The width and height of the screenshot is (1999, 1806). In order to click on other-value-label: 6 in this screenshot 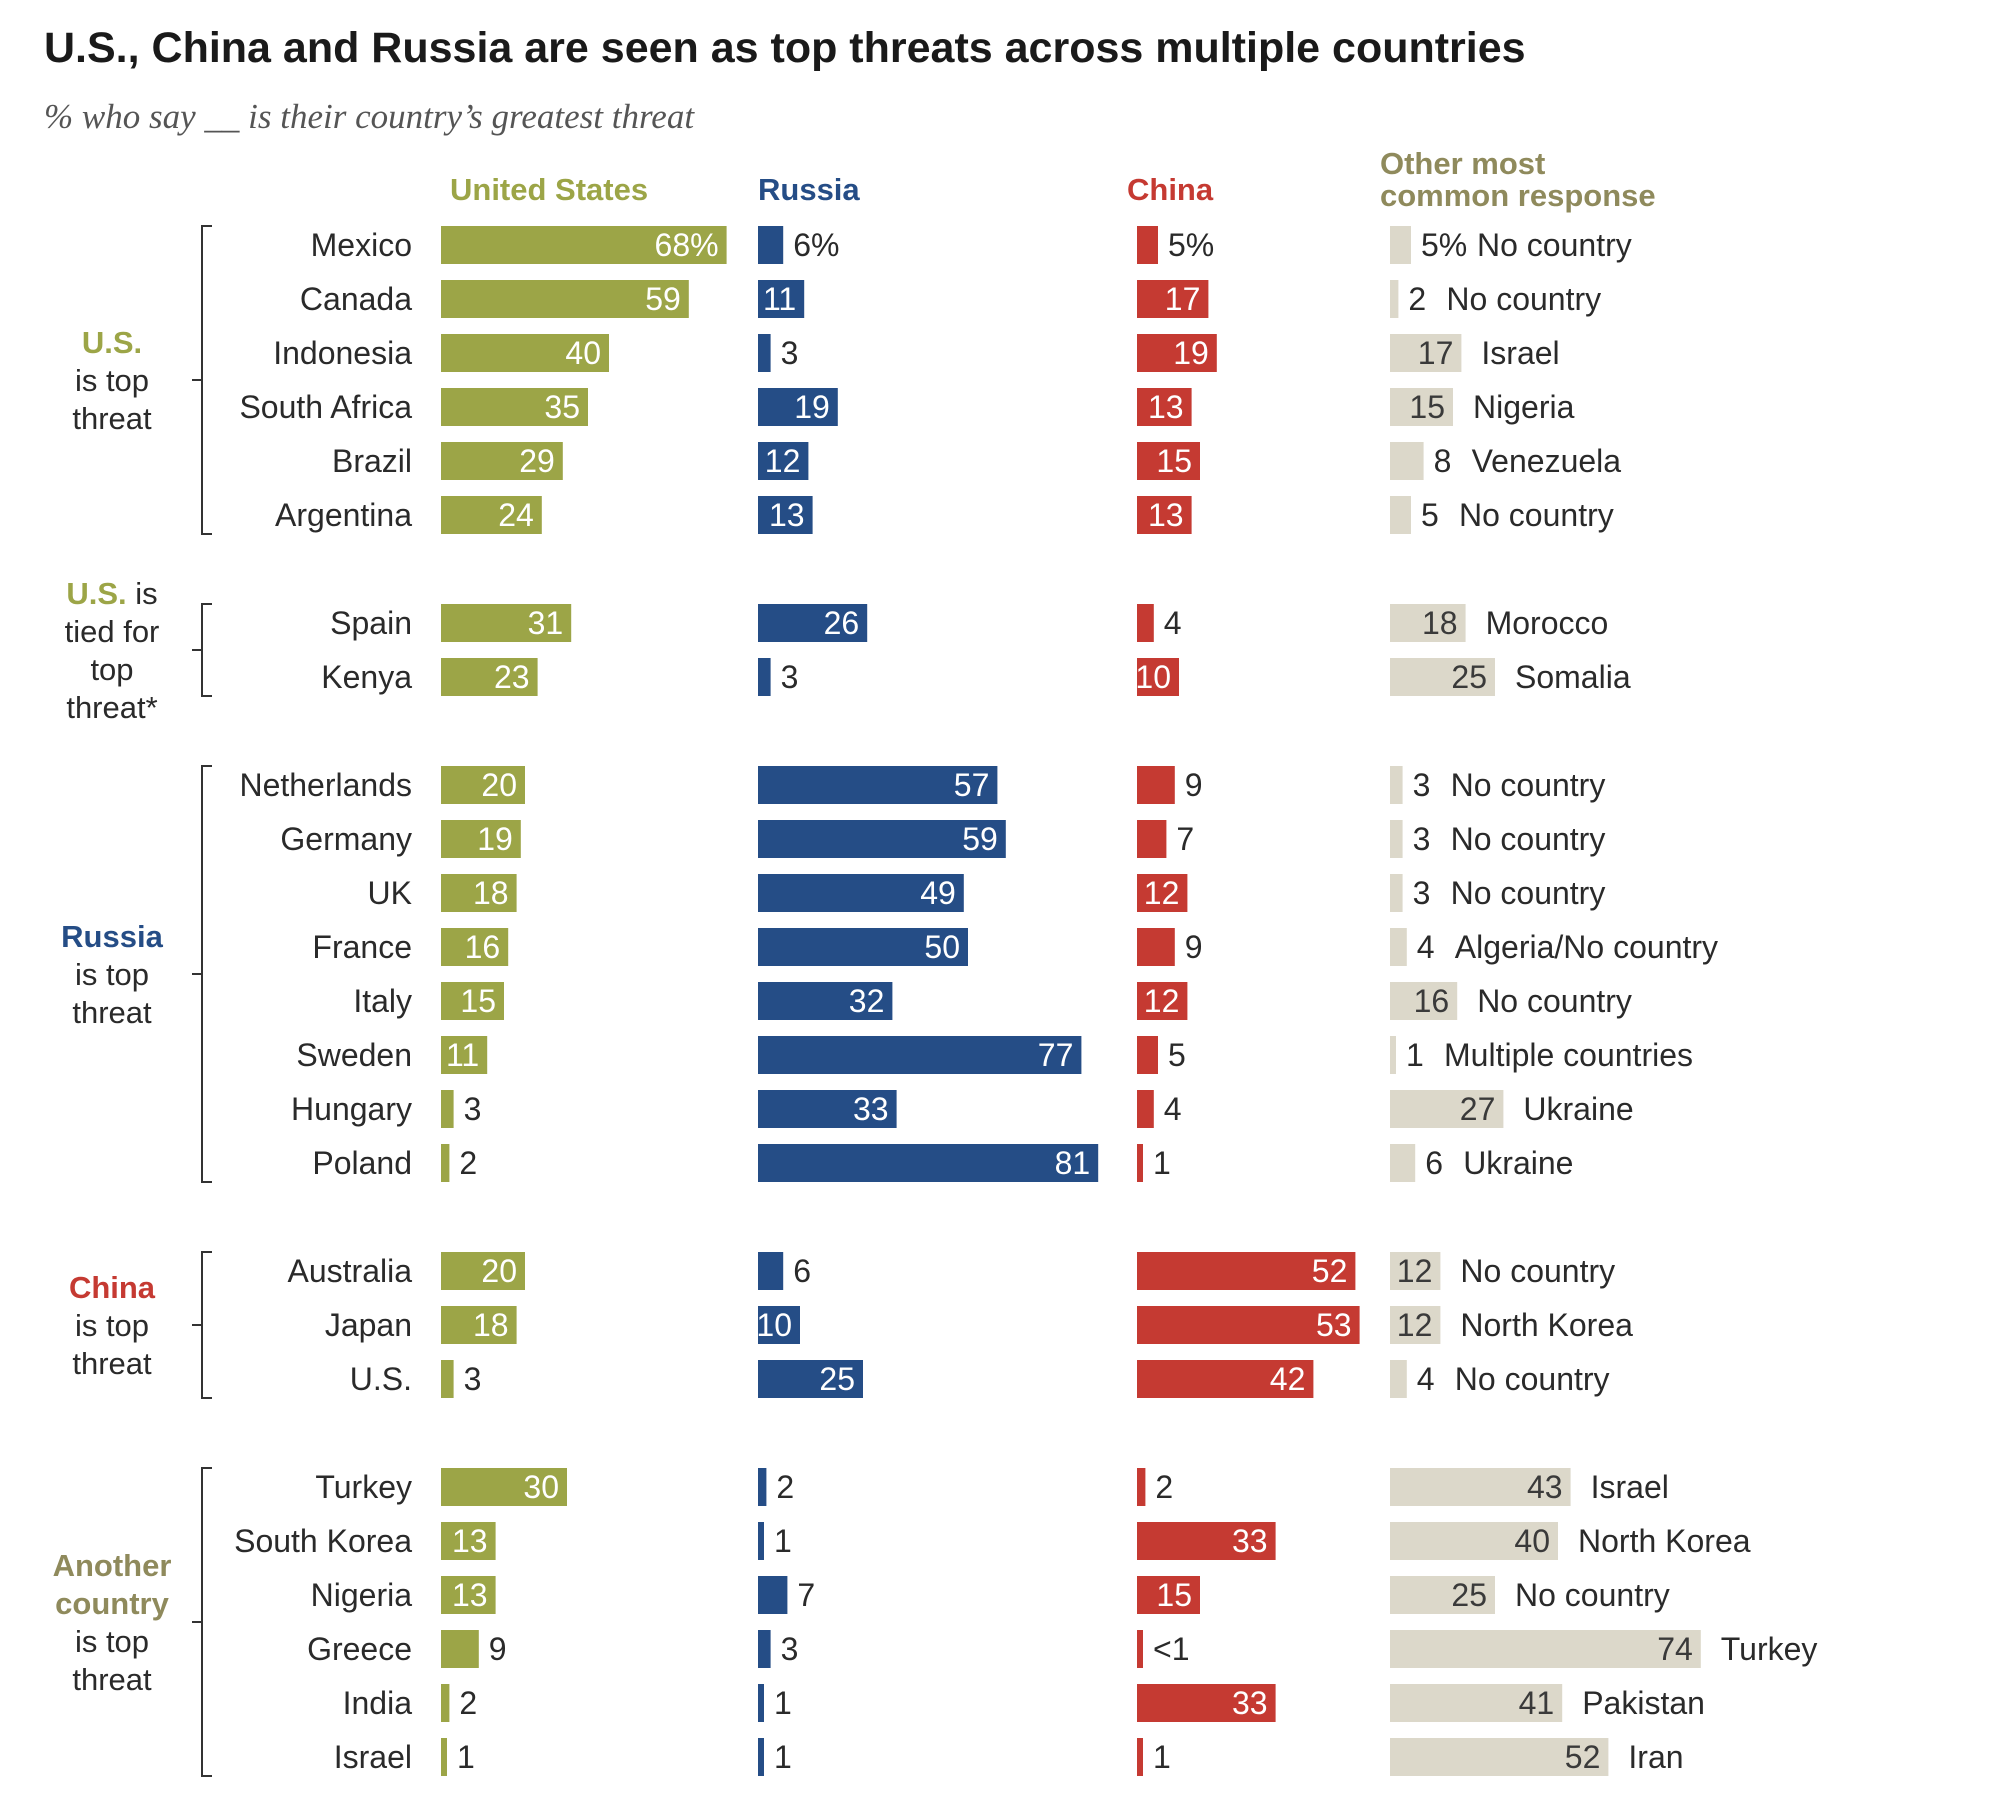, I will do `click(1434, 1163)`.